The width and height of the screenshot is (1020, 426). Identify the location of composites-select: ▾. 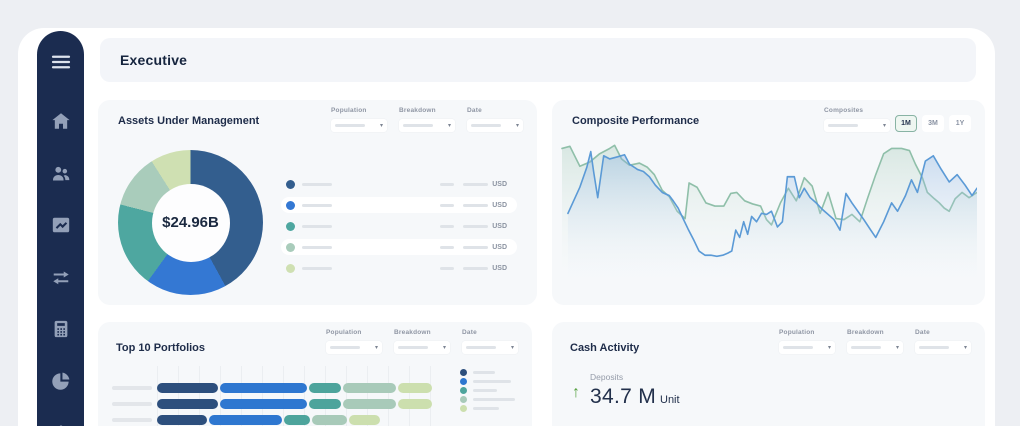
(857, 125).